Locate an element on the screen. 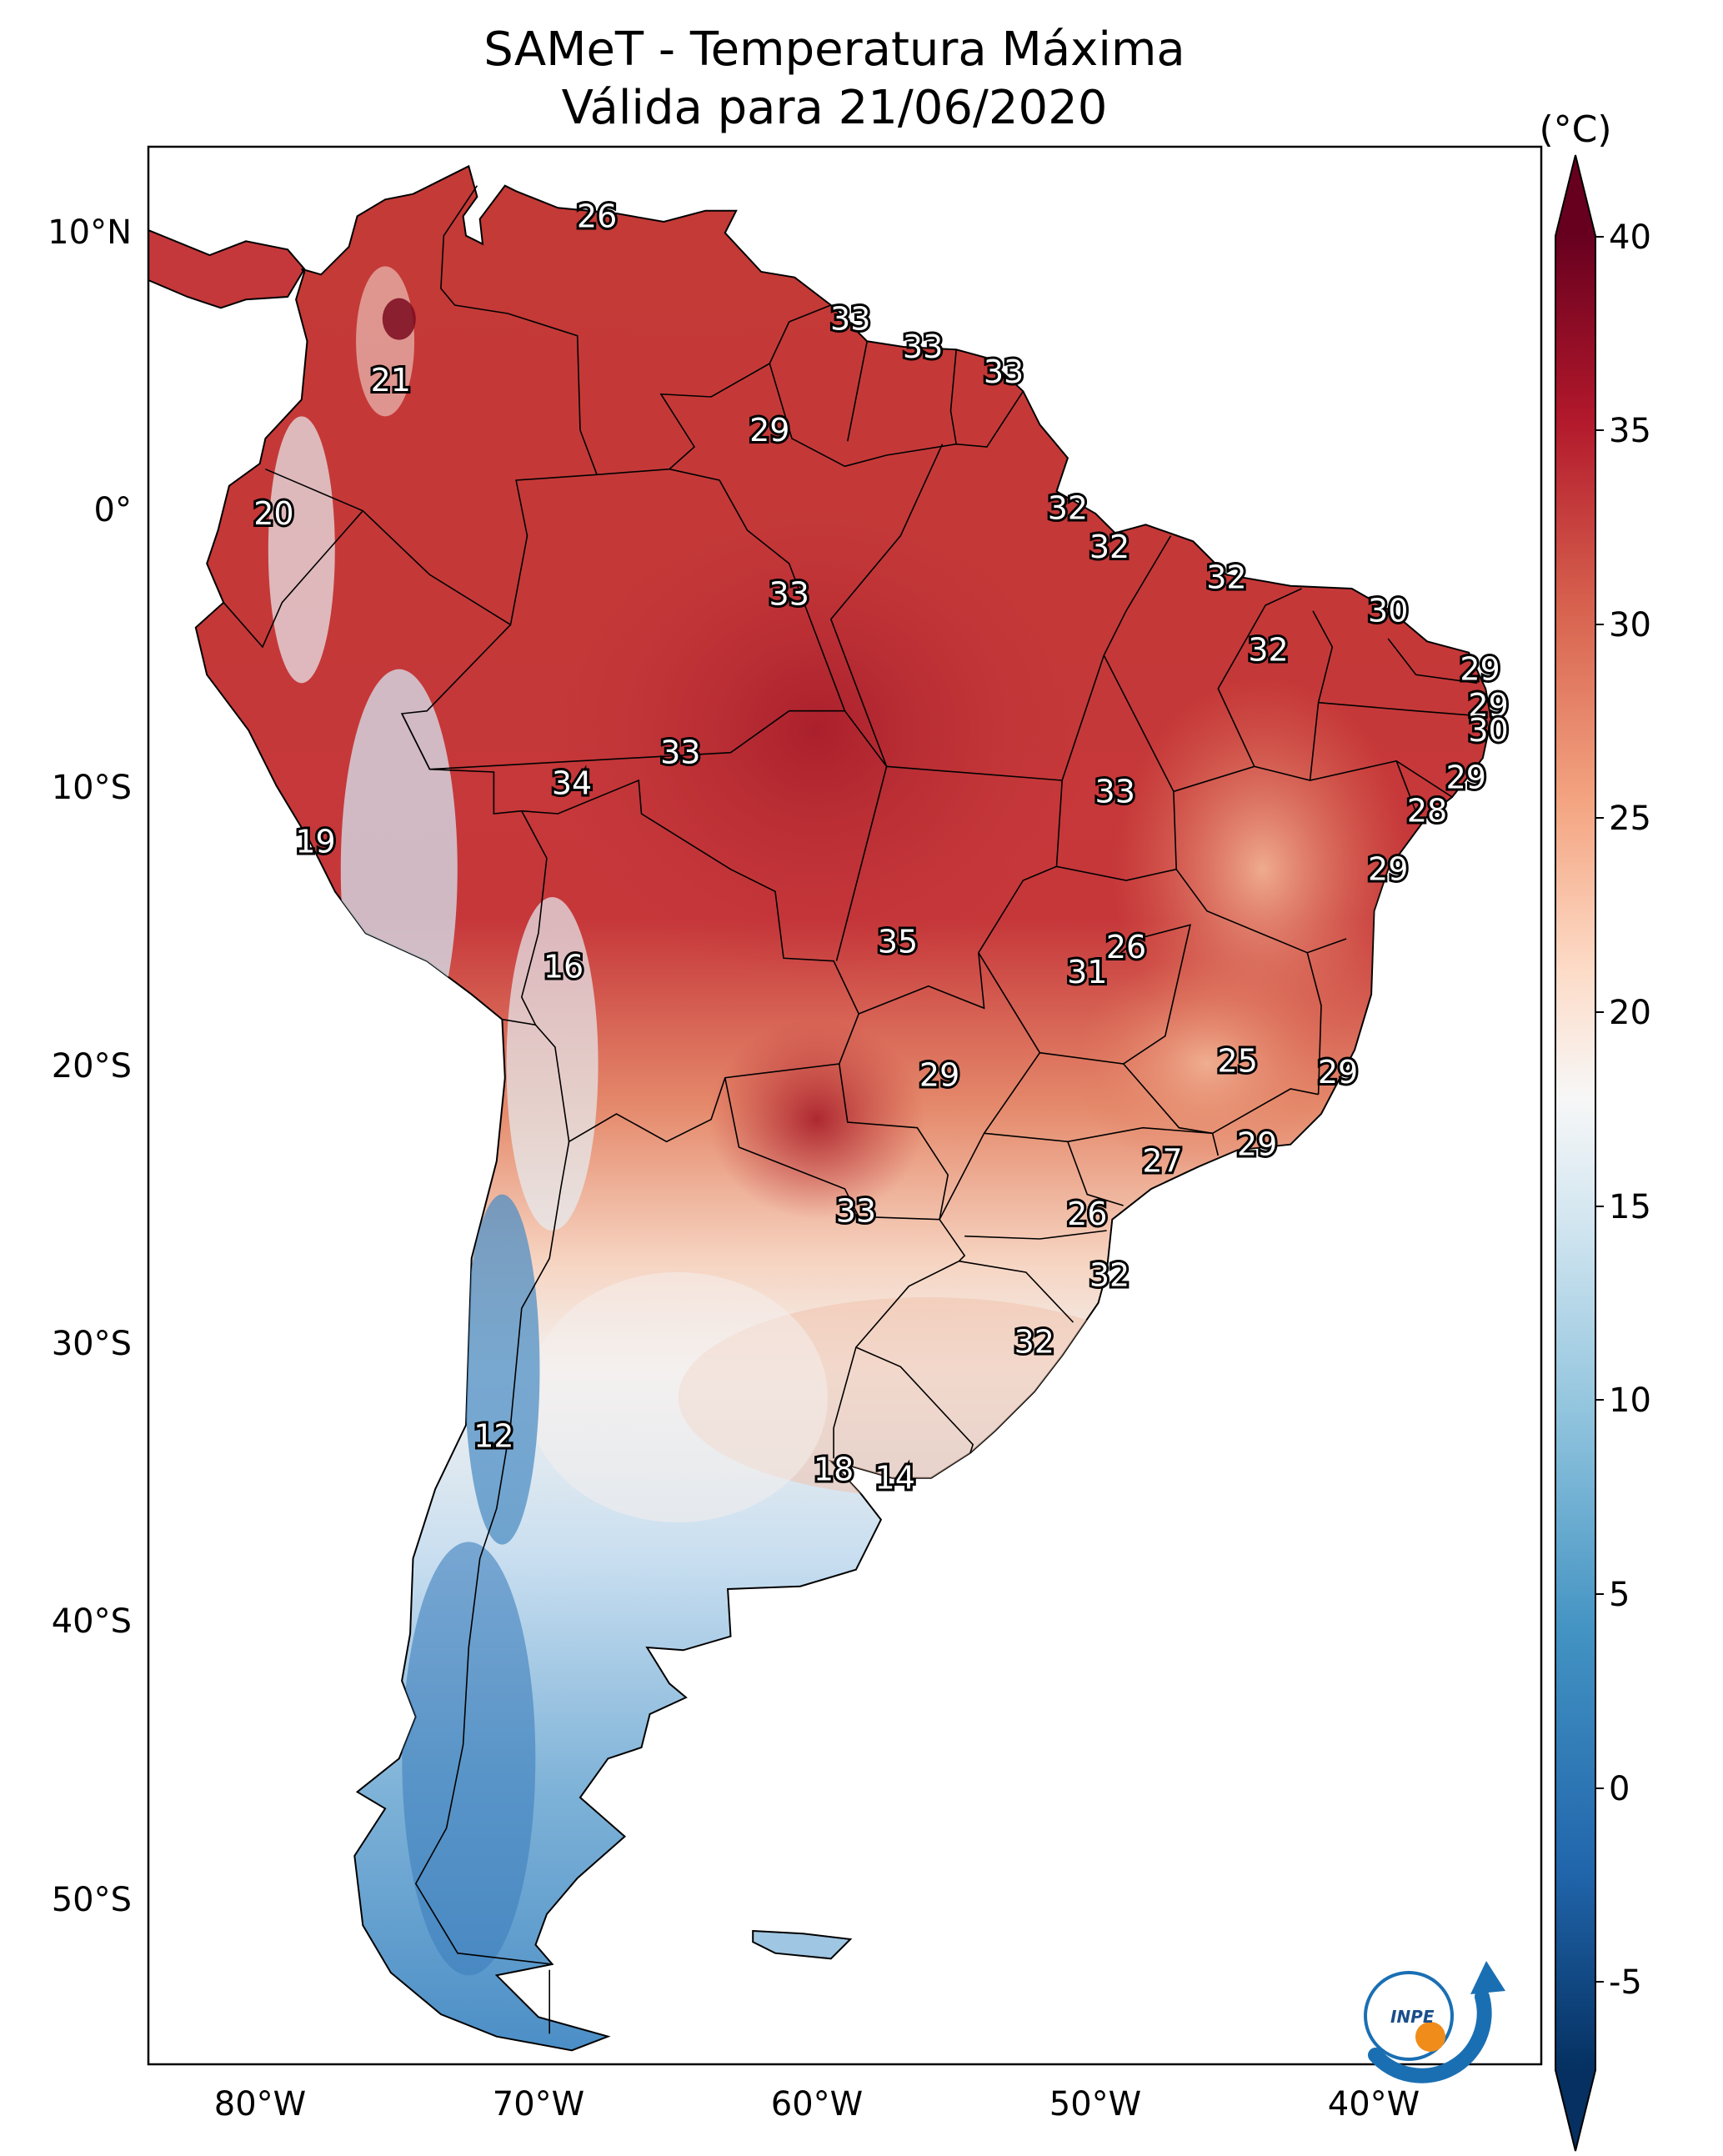 The image size is (1723, 2156). longitude-axis: 80°W 70°W 60°W 50°W 40°W is located at coordinates (817, 2104).